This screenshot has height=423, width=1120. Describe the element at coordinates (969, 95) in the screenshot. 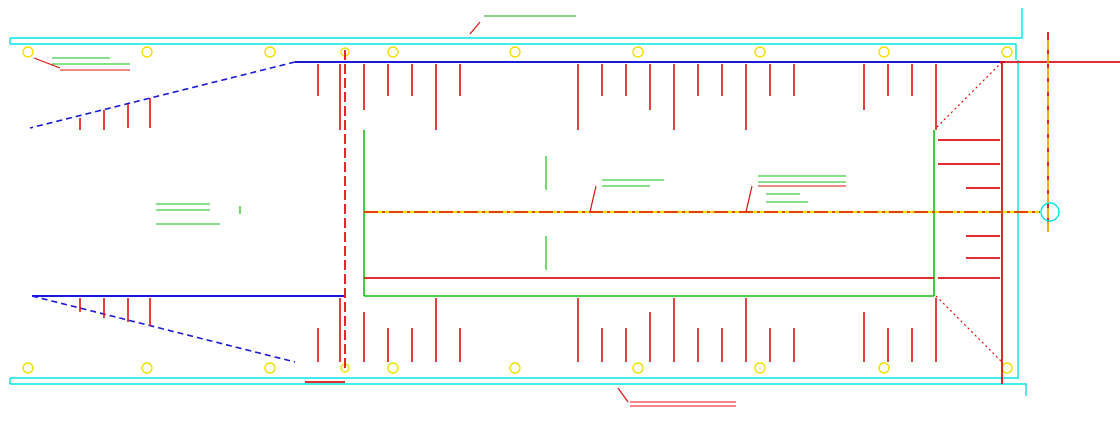

I see `diagonal-top-right` at that location.